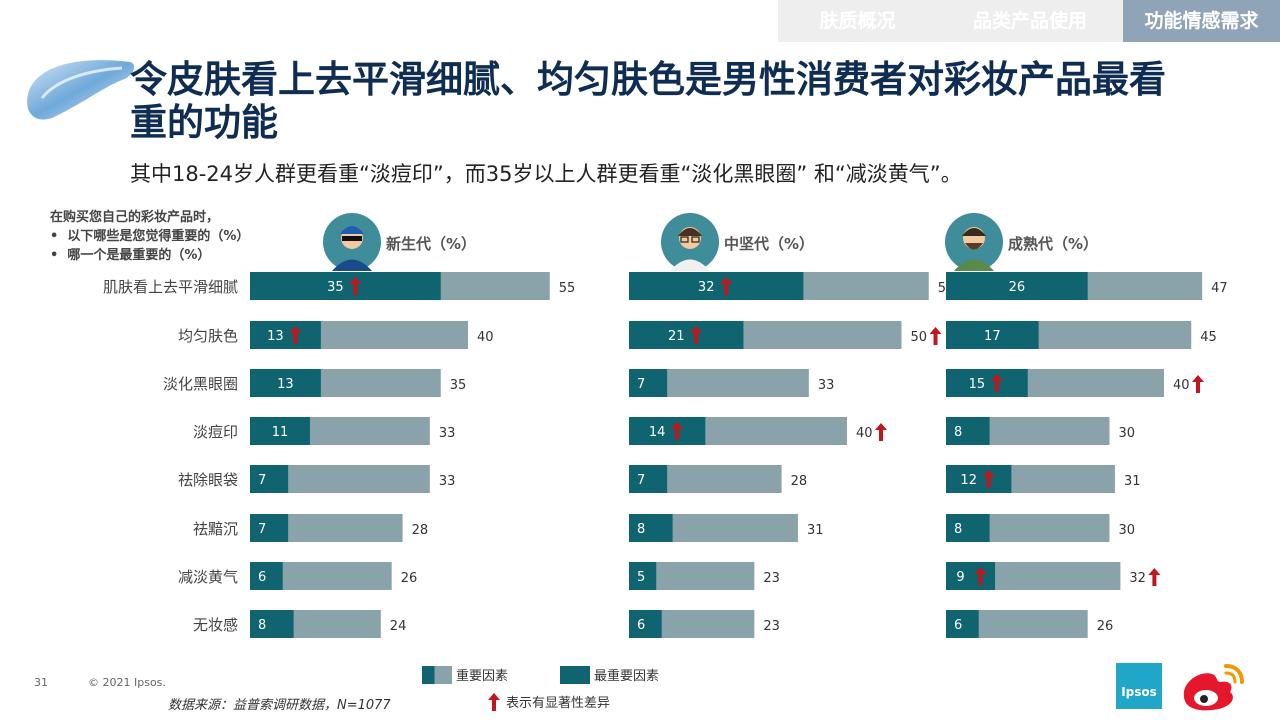 The image size is (1280, 720). Describe the element at coordinates (431, 244) in the screenshot. I see `panel-title: 新生代（%）` at that location.